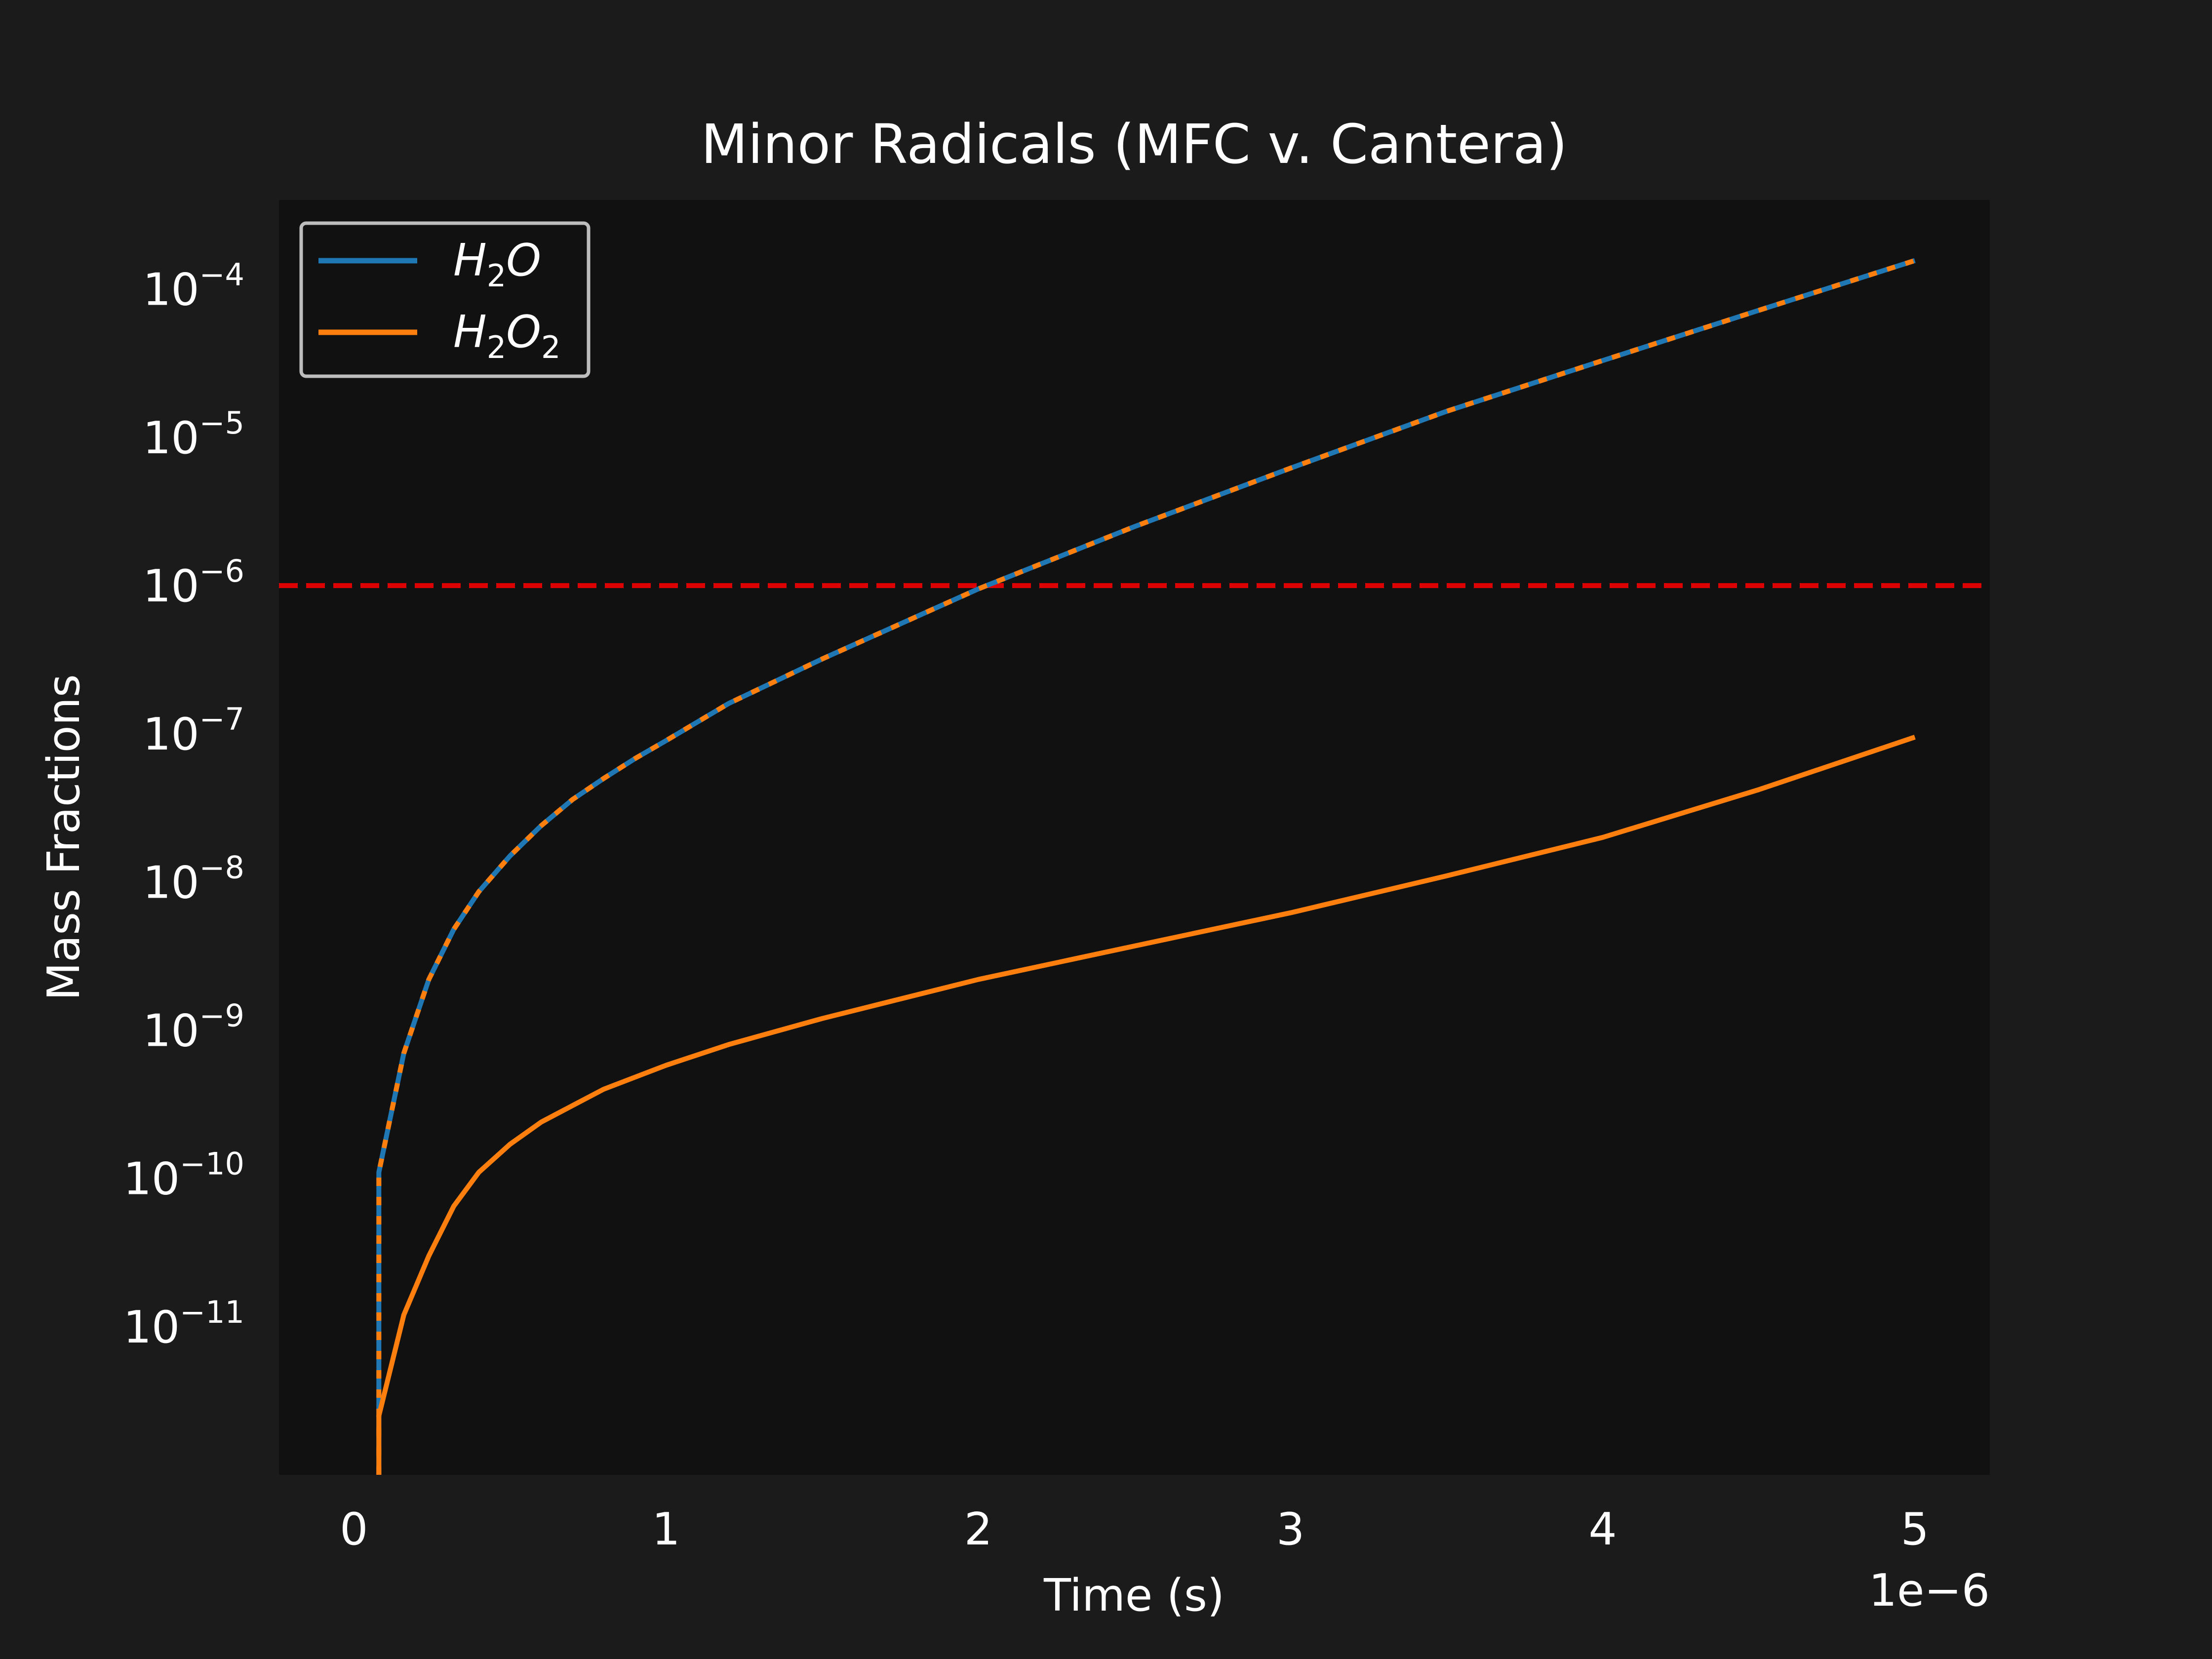  I want to click on x-tick-labels: 0 1 2 3 4 5, so click(1134, 1529).